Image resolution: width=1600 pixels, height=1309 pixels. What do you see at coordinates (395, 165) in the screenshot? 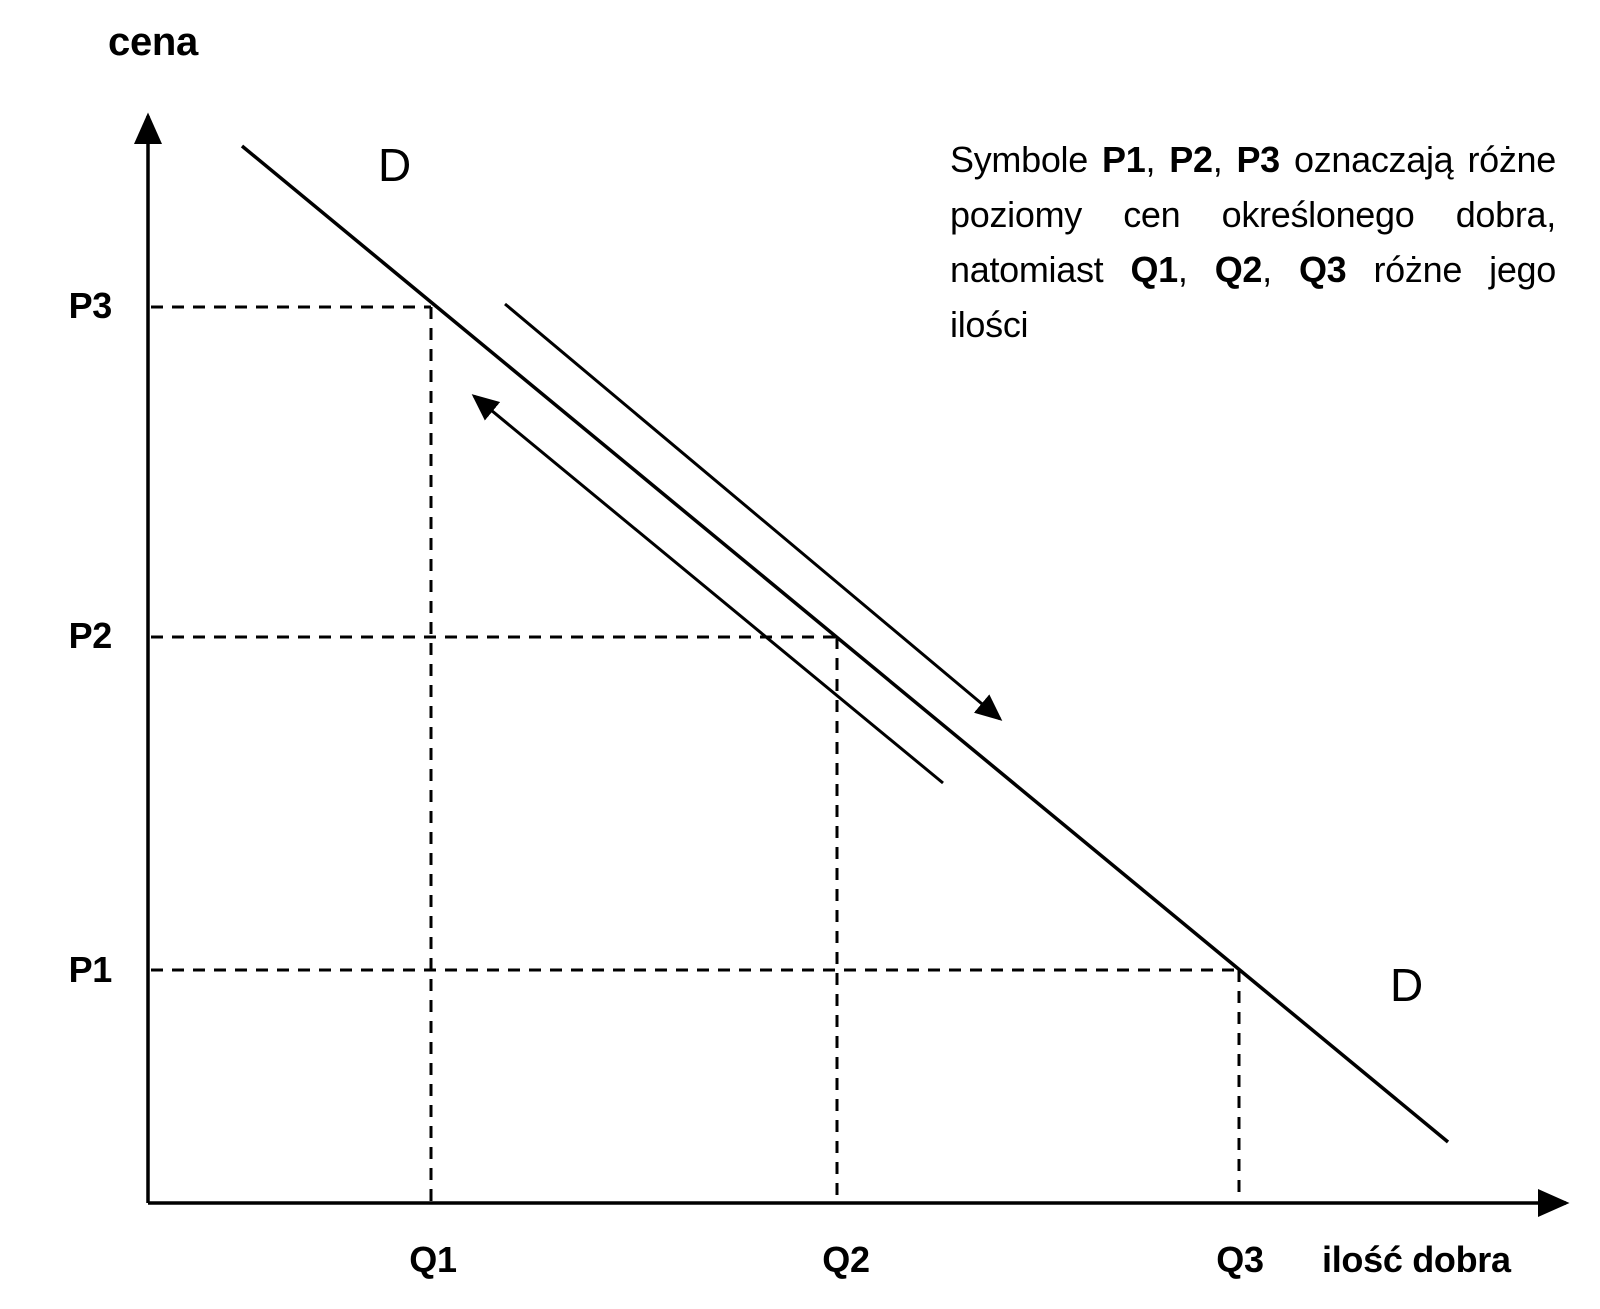
I see `demand-curve-label-top: D` at bounding box center [395, 165].